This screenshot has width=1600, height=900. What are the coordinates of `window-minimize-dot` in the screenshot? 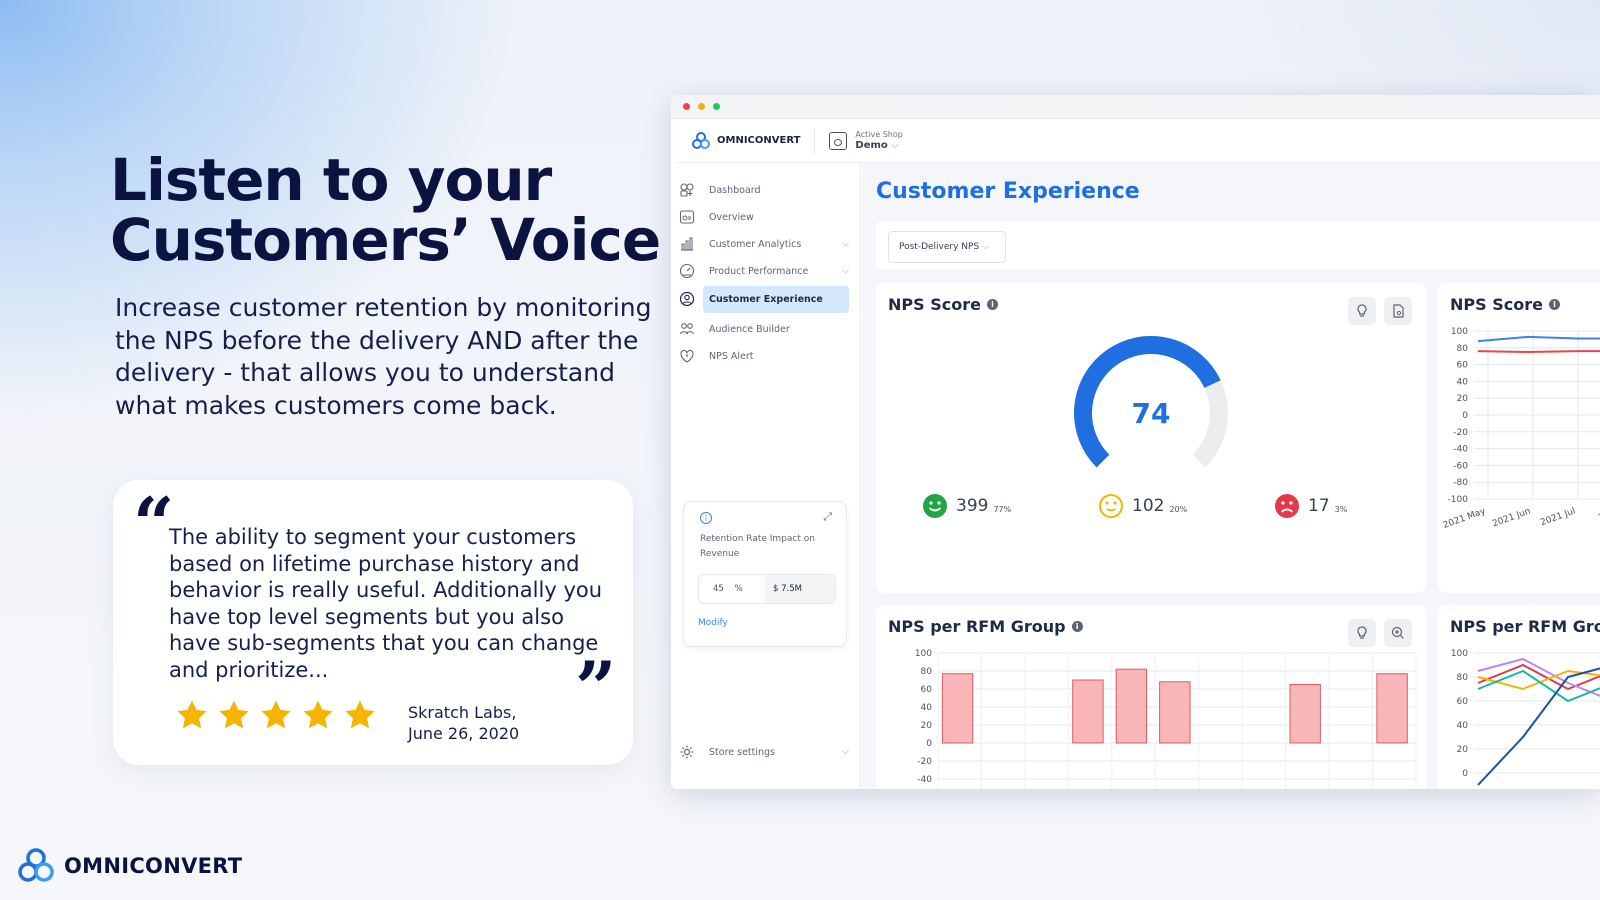 It's located at (701, 106).